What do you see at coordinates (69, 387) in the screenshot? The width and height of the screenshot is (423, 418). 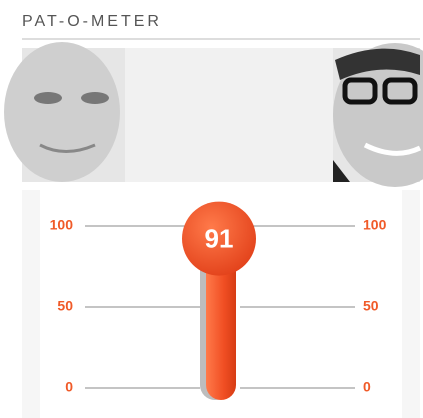 I see `y-tick-label: 0` at bounding box center [69, 387].